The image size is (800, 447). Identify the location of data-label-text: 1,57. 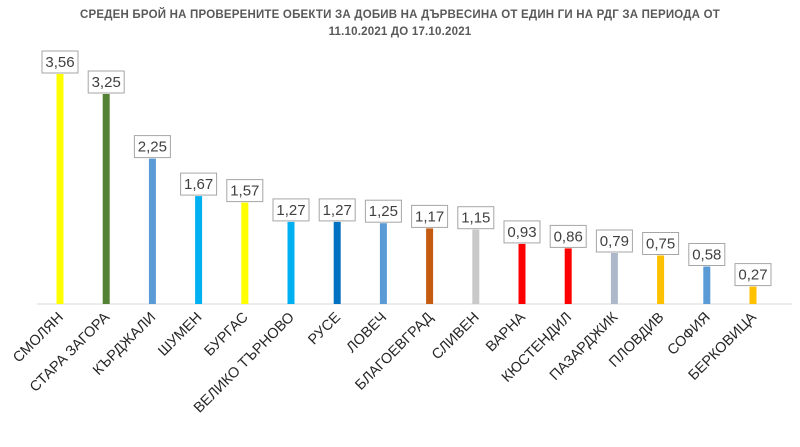
(244, 191).